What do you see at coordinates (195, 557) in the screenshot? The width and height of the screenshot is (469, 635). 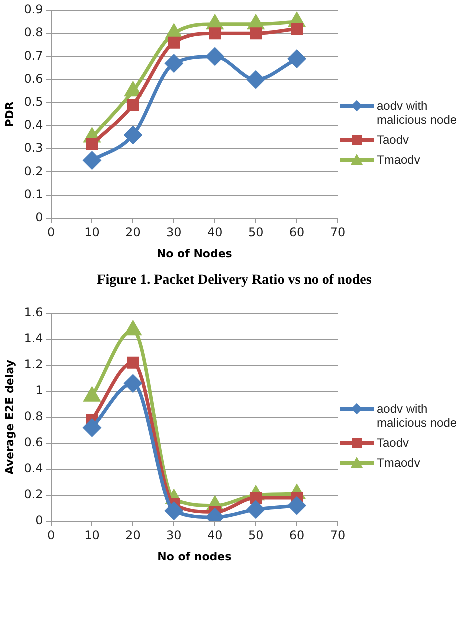 I see `x-axis-title: No of nodes` at bounding box center [195, 557].